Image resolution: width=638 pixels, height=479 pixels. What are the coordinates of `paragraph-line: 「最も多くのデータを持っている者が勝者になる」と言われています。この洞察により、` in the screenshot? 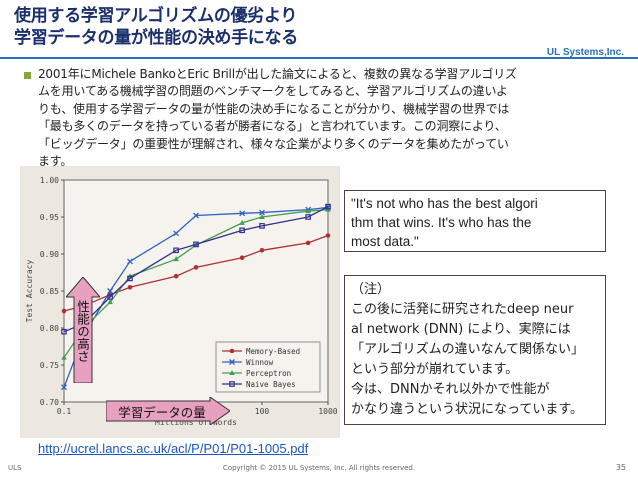 It's located at (272, 126).